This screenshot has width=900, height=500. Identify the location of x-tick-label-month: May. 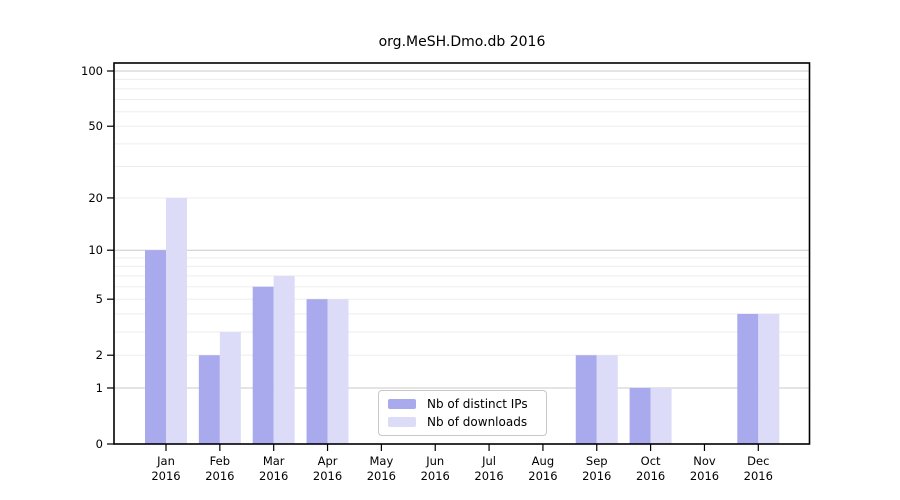
(381, 461).